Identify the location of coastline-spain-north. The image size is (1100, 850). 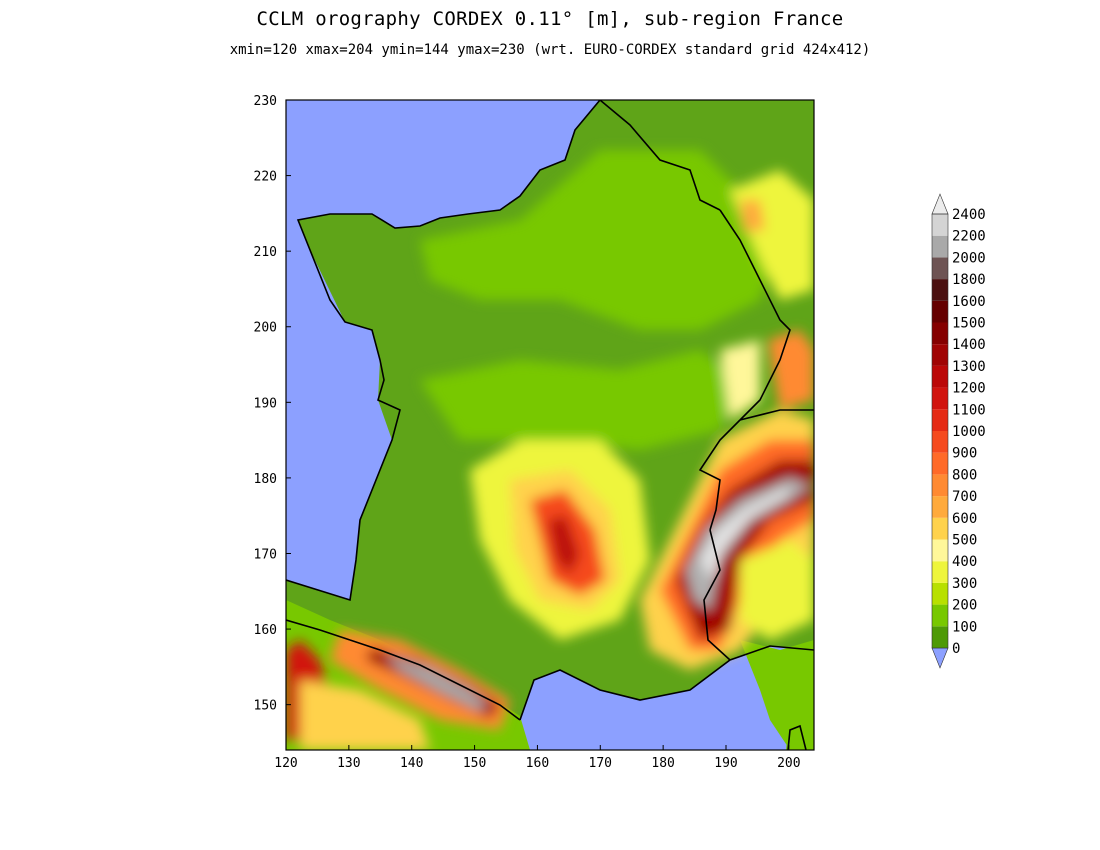
(318, 630).